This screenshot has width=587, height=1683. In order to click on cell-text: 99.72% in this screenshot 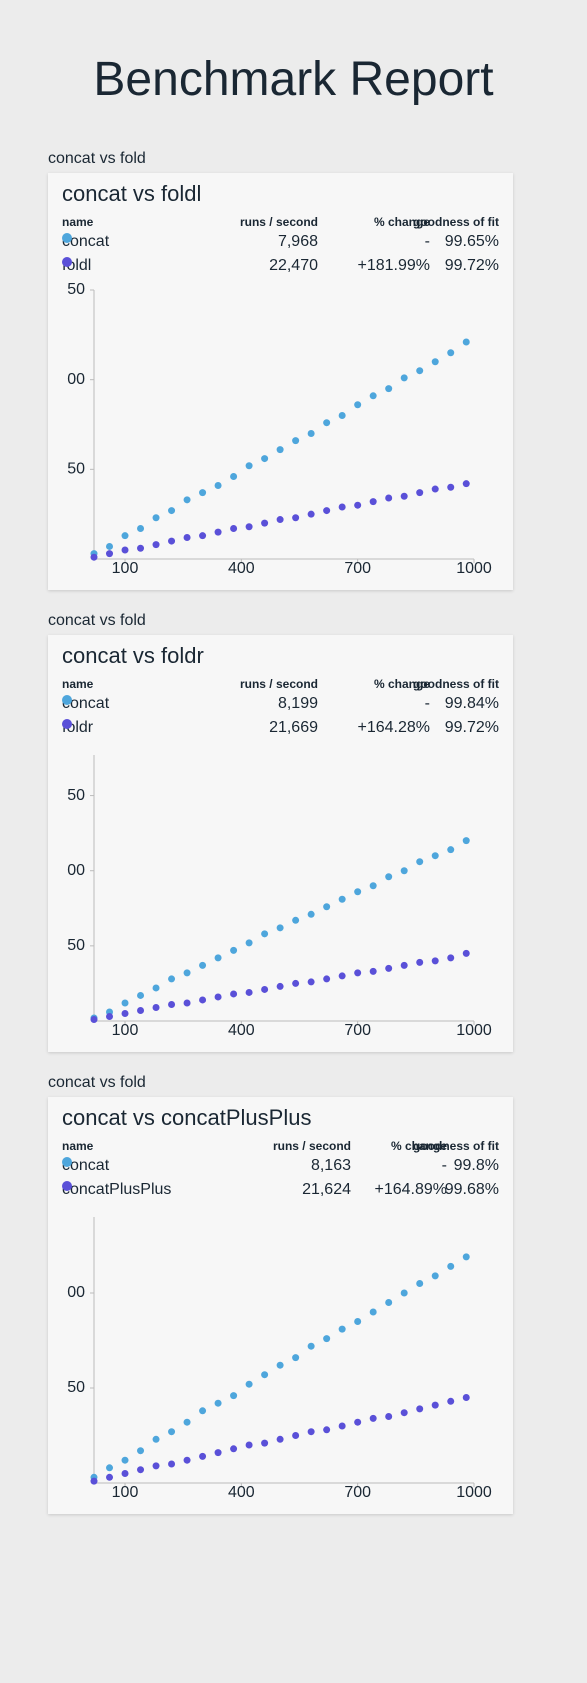, I will do `click(471, 727)`.